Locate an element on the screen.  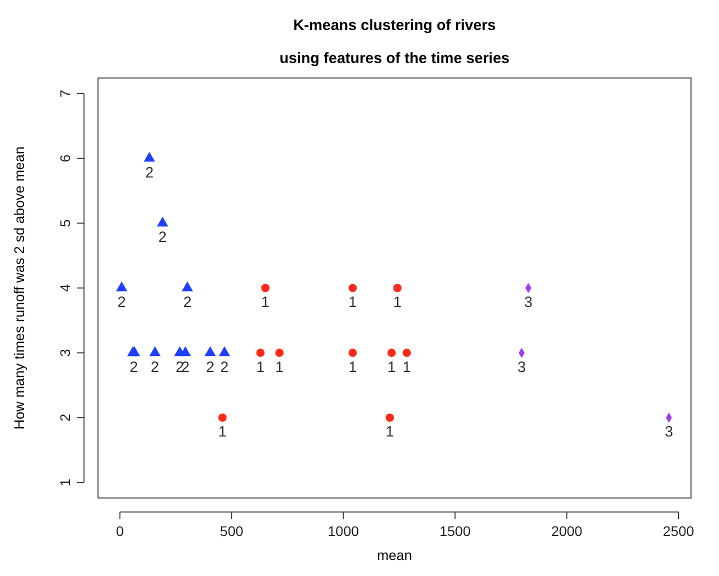
y-tick-label: 2 is located at coordinates (65, 418).